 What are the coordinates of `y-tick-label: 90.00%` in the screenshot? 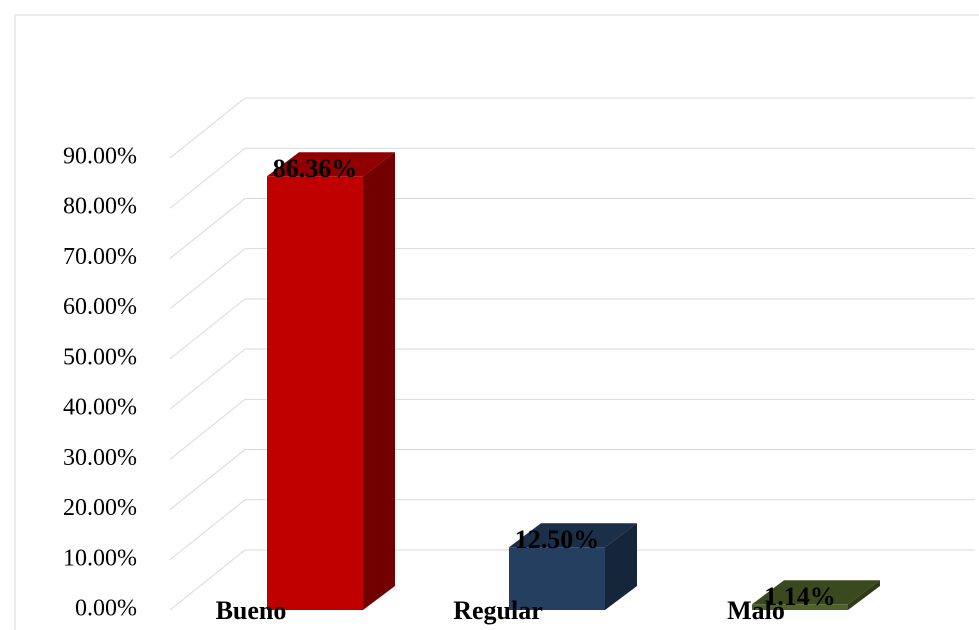 It's located at (100, 157).